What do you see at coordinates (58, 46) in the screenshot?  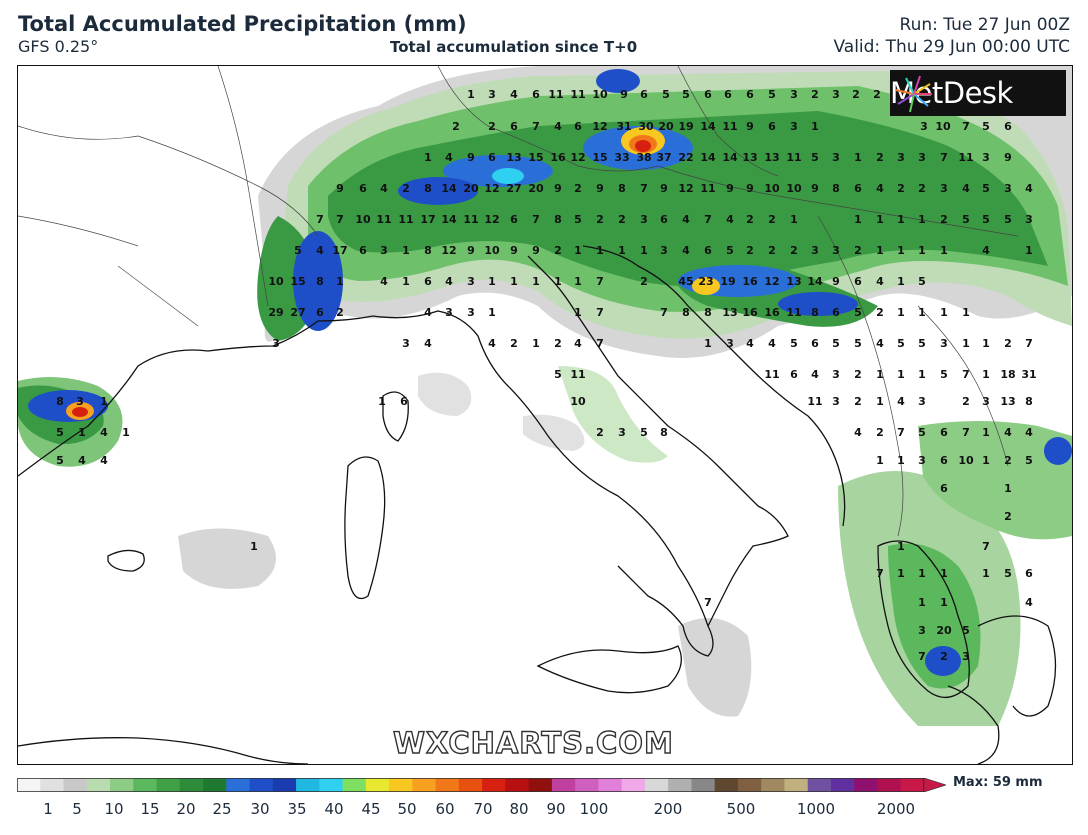 I see `model-label: GFS 0.25°` at bounding box center [58, 46].